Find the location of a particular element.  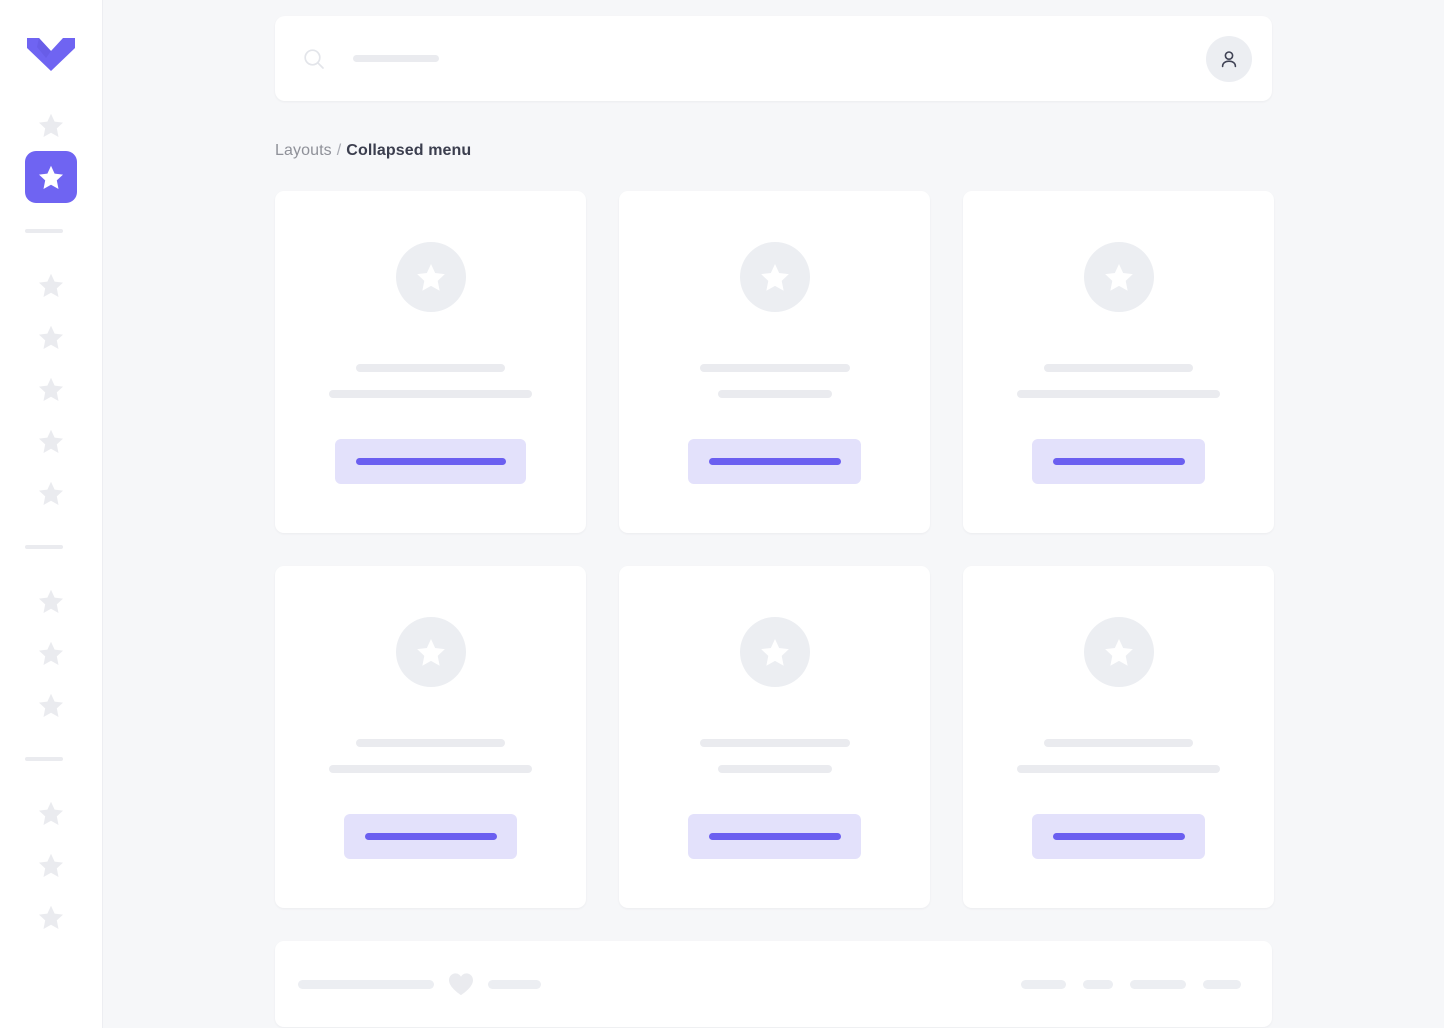

search-icon is located at coordinates (314, 59).